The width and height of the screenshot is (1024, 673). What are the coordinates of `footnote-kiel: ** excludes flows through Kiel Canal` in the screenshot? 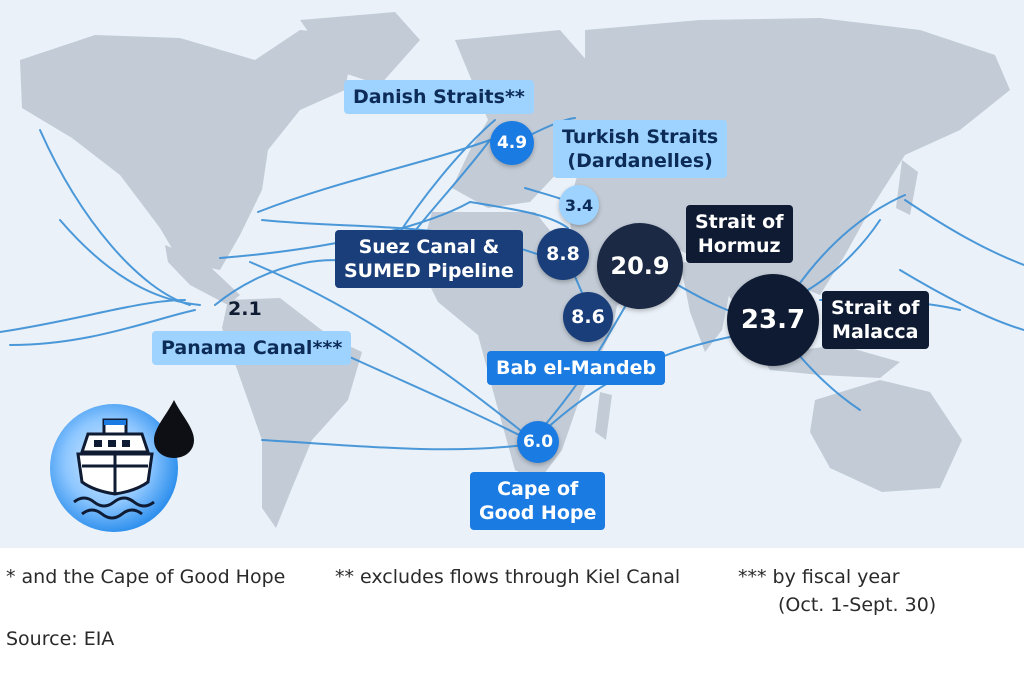 It's located at (508, 577).